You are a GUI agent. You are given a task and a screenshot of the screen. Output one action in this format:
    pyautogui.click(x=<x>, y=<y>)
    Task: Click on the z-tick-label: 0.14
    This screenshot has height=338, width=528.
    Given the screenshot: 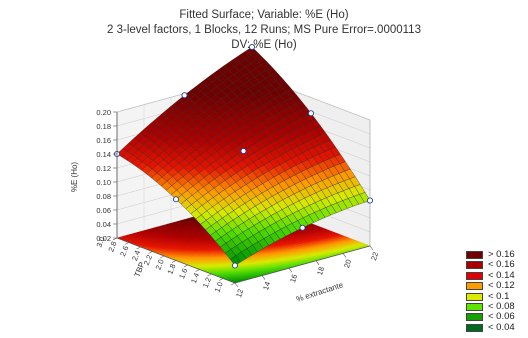 What is the action you would take?
    pyautogui.click(x=103, y=154)
    